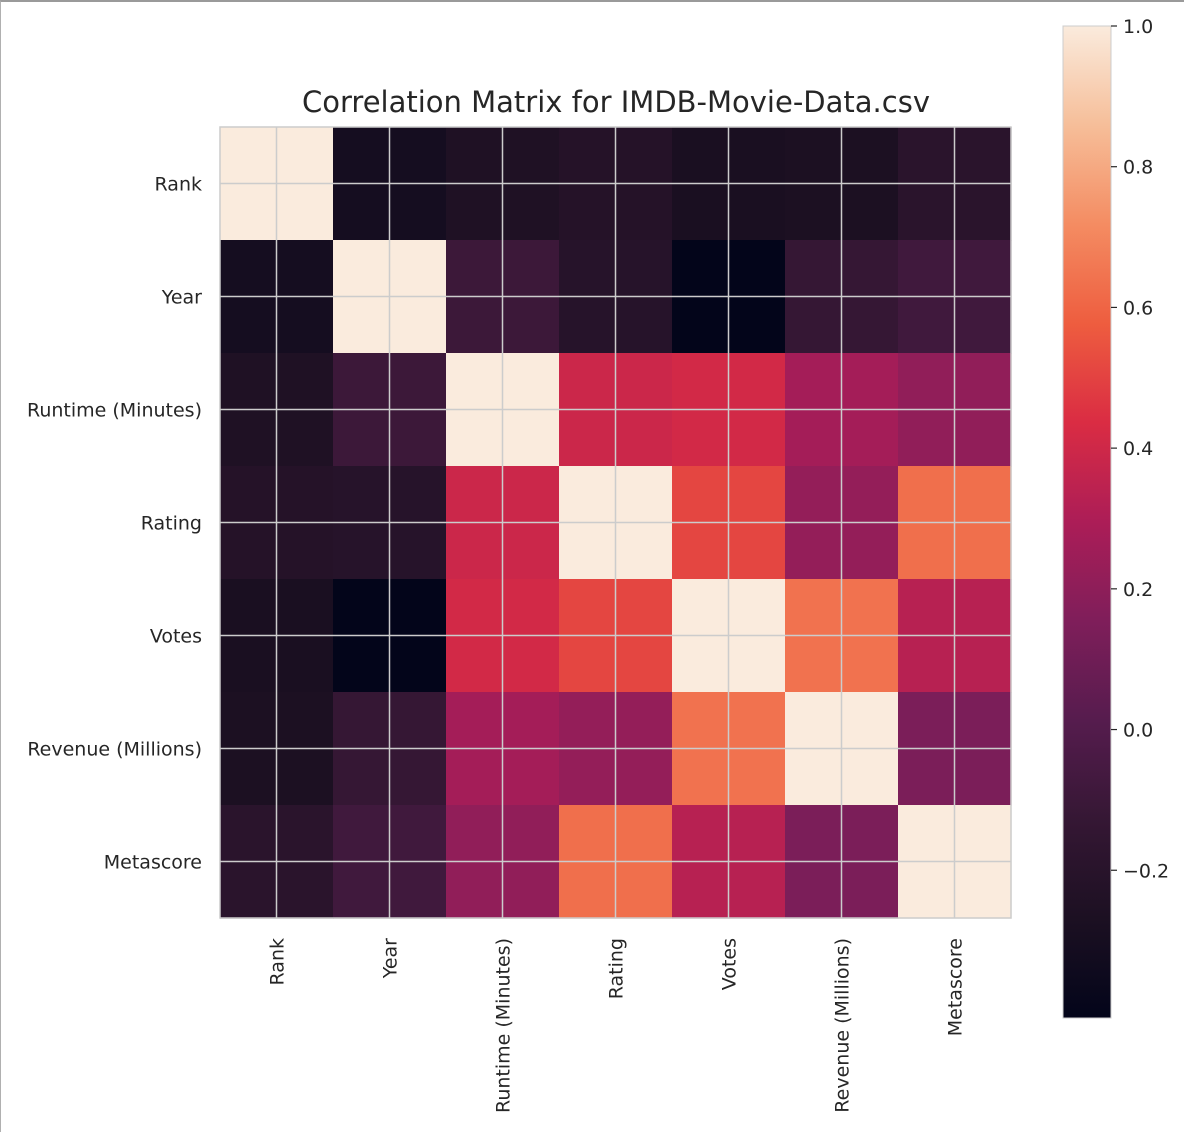 This screenshot has width=1184, height=1134. Describe the element at coordinates (504, 1025) in the screenshot. I see `x-tick-label: Runtime (Minutes)` at that location.